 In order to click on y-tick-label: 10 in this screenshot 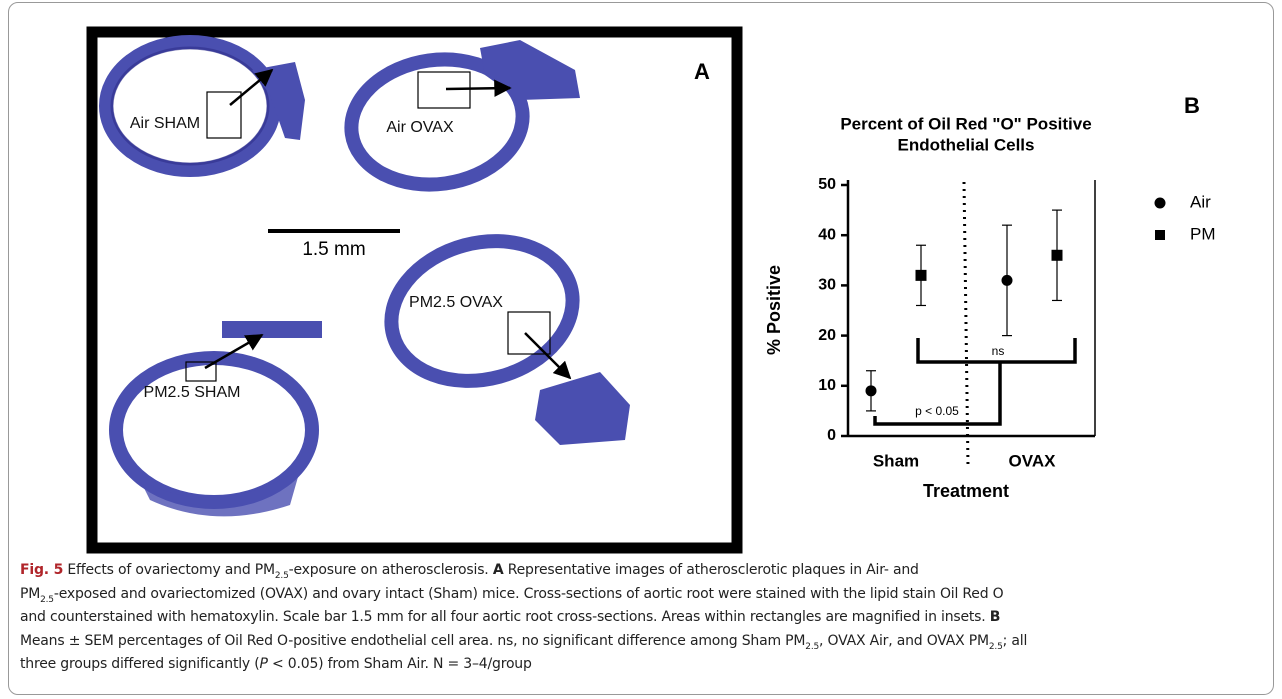, I will do `click(827, 385)`.